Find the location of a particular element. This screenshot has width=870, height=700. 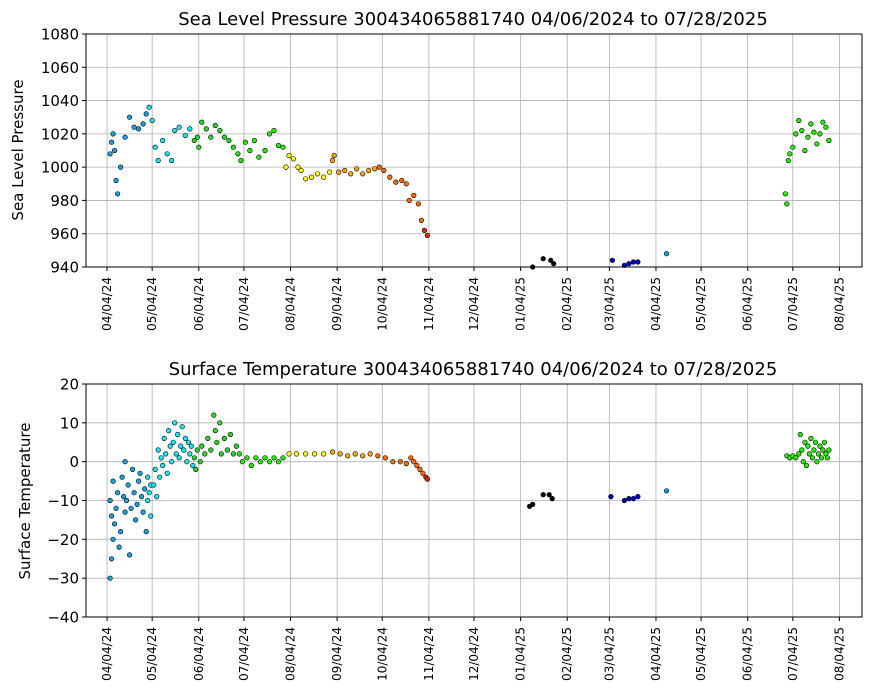

x-tick-label: 11/04/24 is located at coordinates (429, 654).